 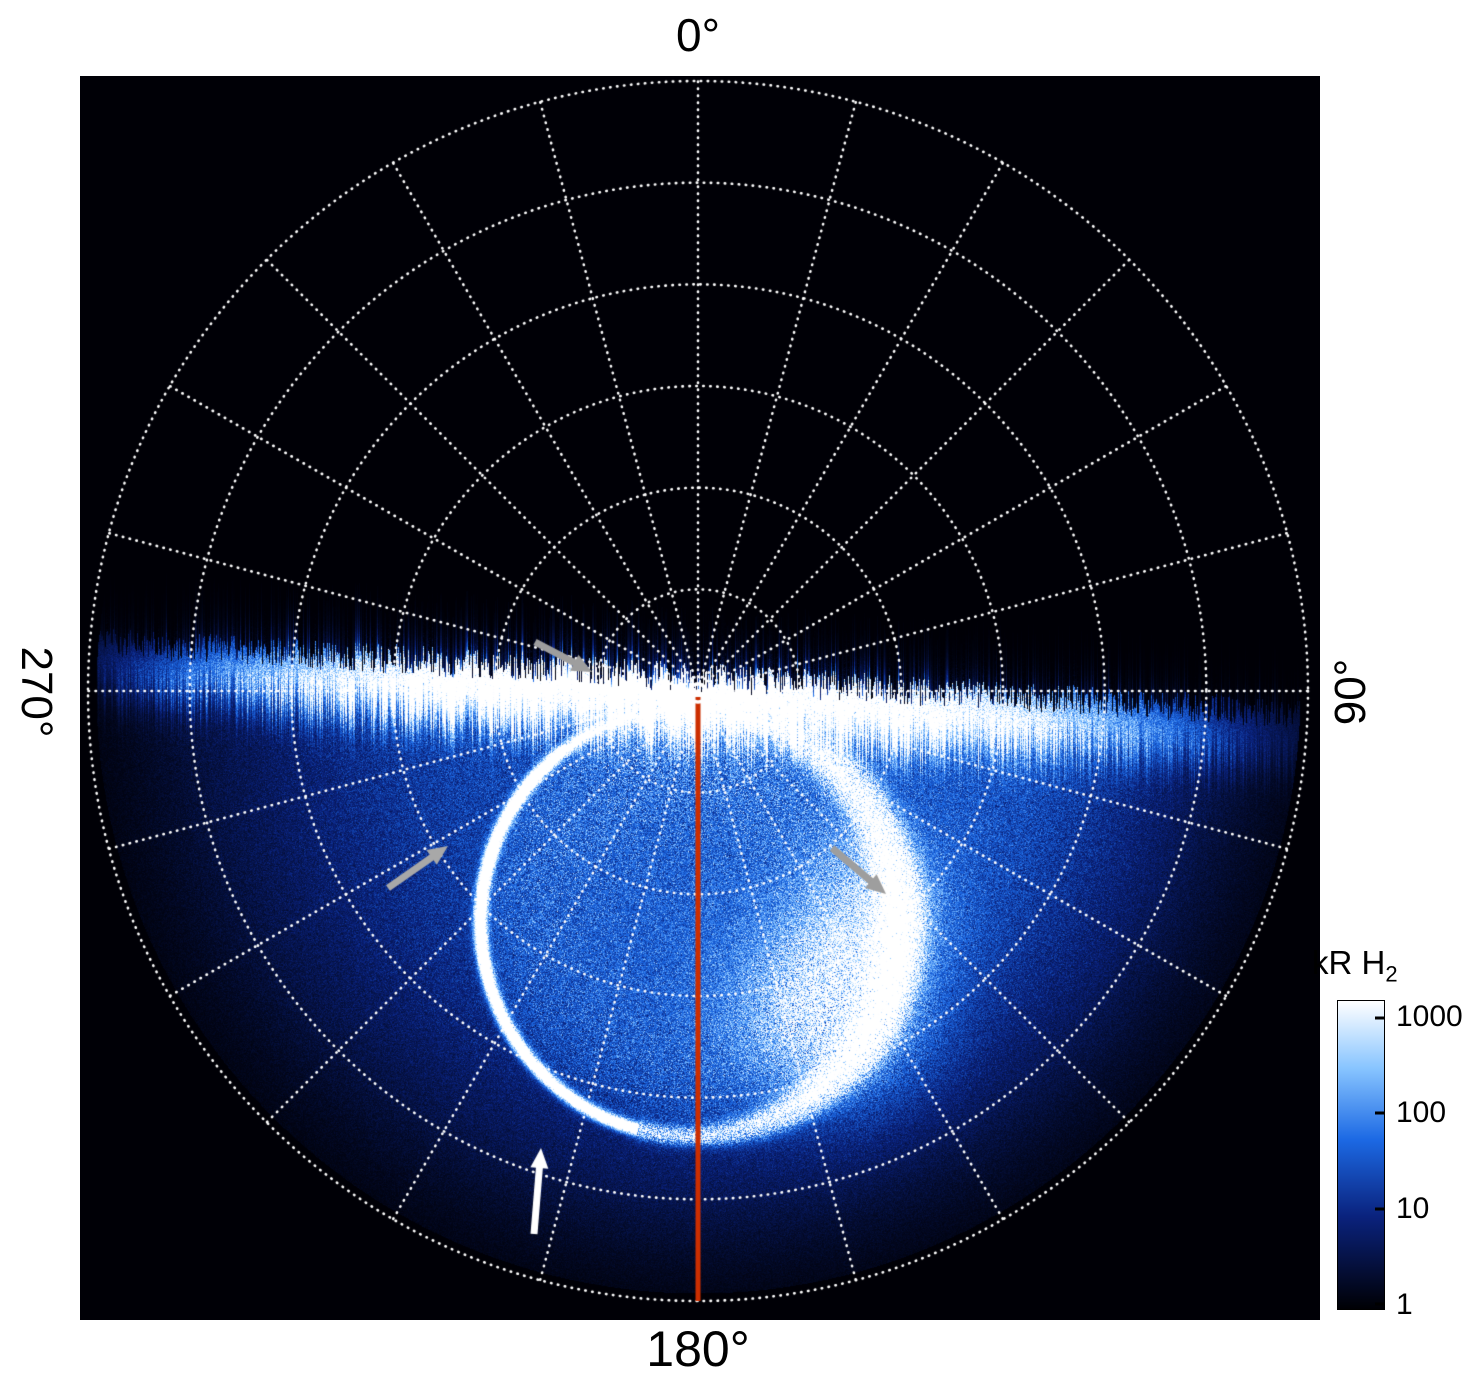 What do you see at coordinates (1391, 974) in the screenshot?
I see `colorbar-title-subscript: 2` at bounding box center [1391, 974].